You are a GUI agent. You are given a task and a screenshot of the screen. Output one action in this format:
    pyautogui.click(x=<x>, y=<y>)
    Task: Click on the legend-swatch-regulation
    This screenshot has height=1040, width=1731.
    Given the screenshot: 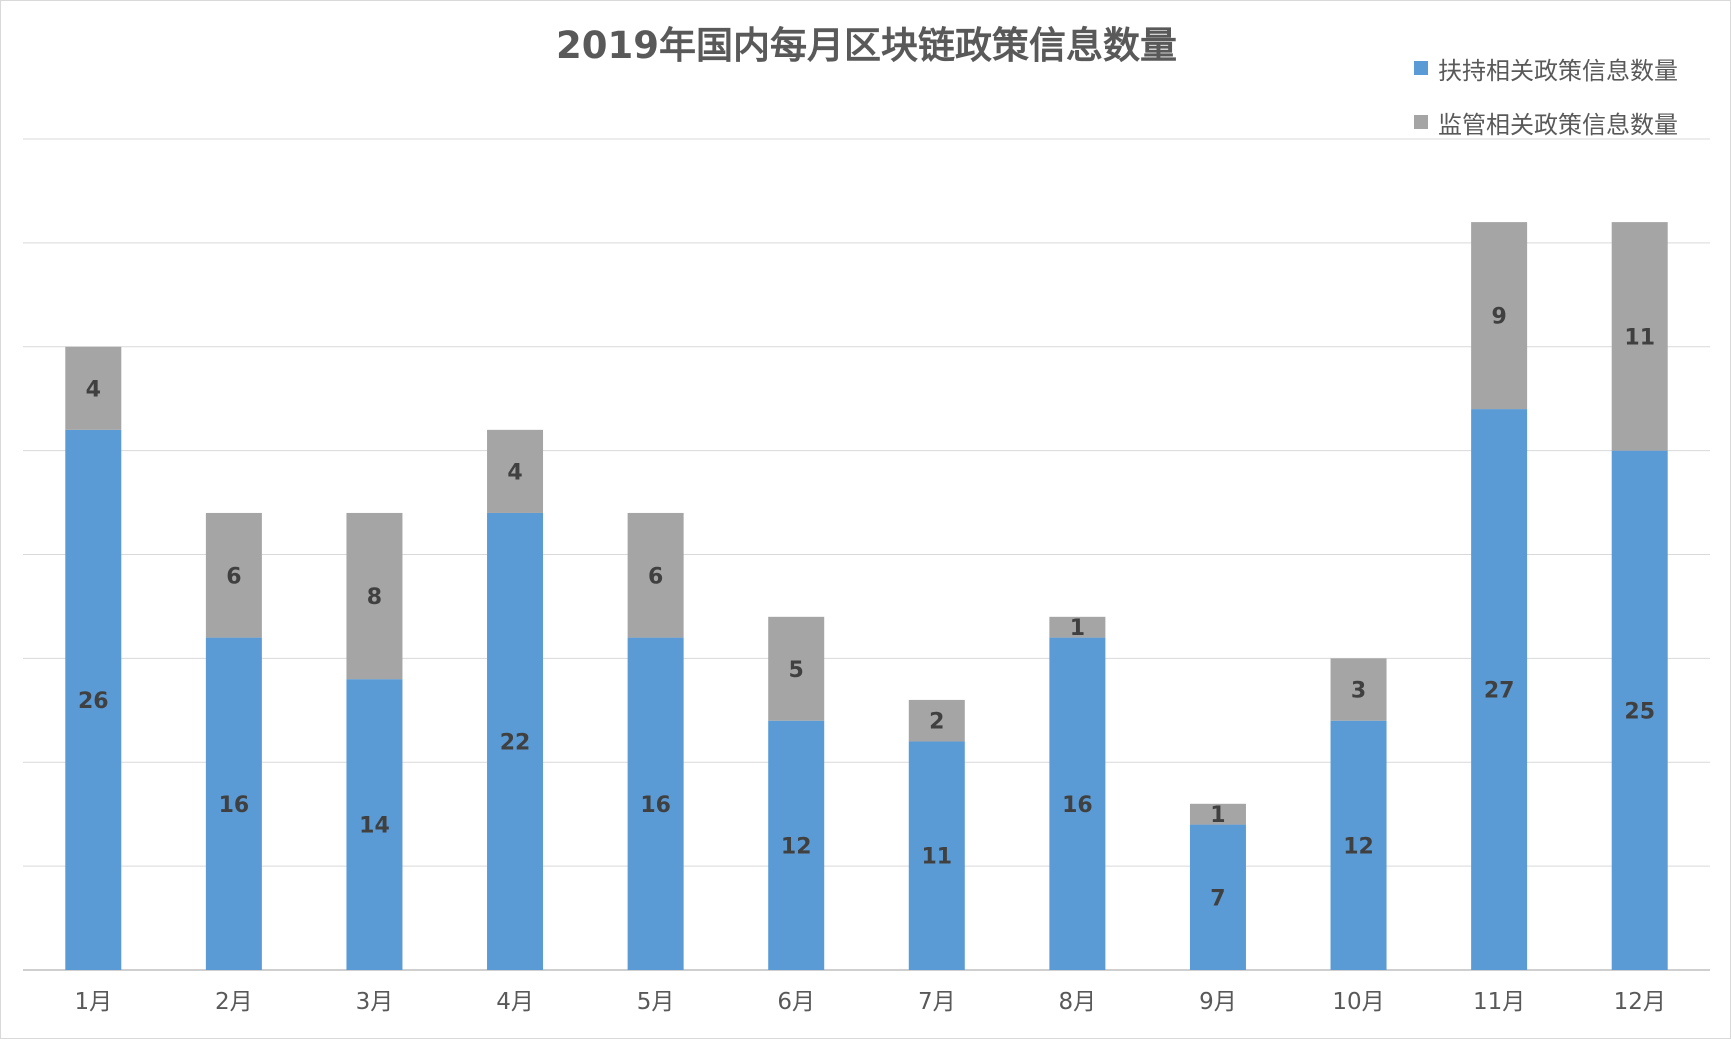 What is the action you would take?
    pyautogui.click(x=1421, y=122)
    